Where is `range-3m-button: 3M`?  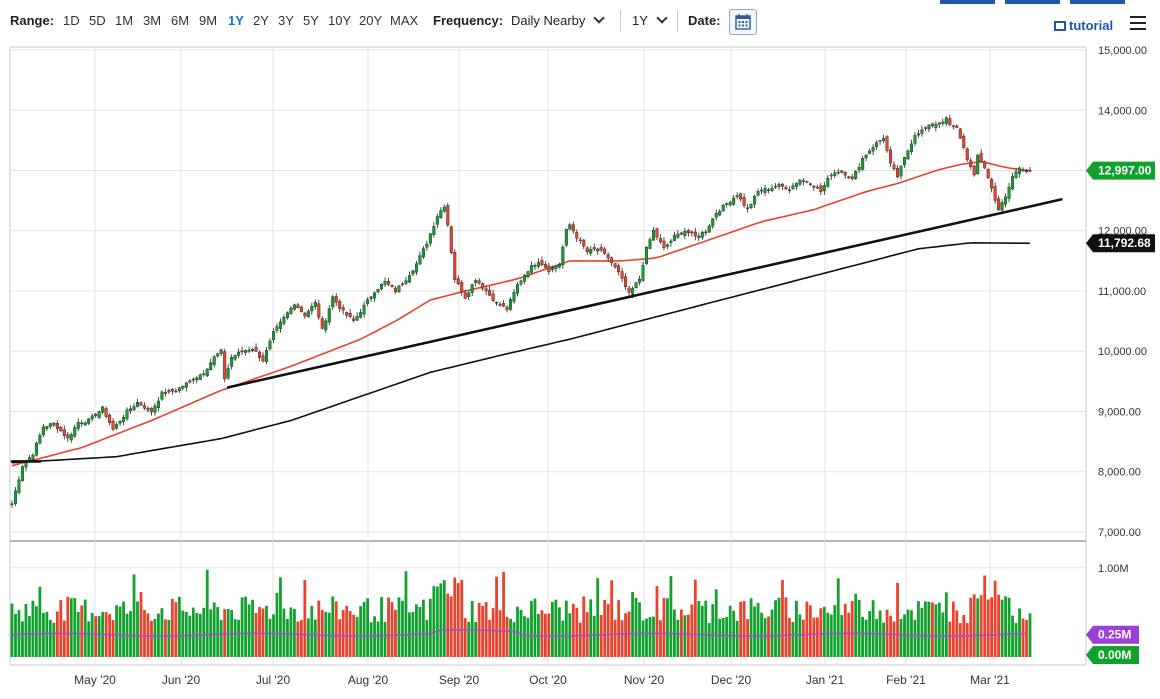
range-3m-button: 3M is located at coordinates (152, 20).